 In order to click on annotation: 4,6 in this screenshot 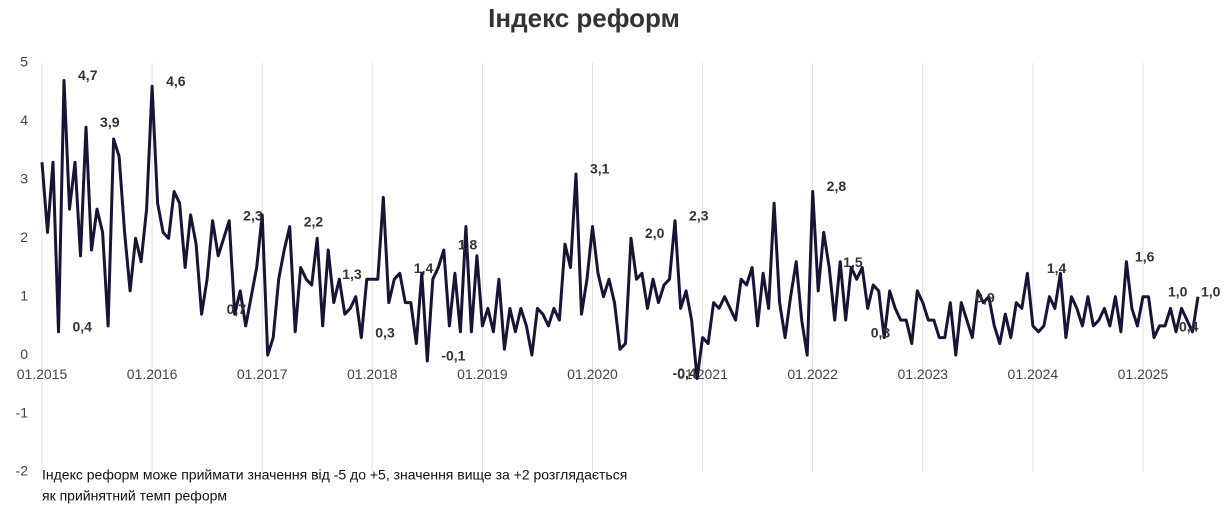, I will do `click(176, 81)`.